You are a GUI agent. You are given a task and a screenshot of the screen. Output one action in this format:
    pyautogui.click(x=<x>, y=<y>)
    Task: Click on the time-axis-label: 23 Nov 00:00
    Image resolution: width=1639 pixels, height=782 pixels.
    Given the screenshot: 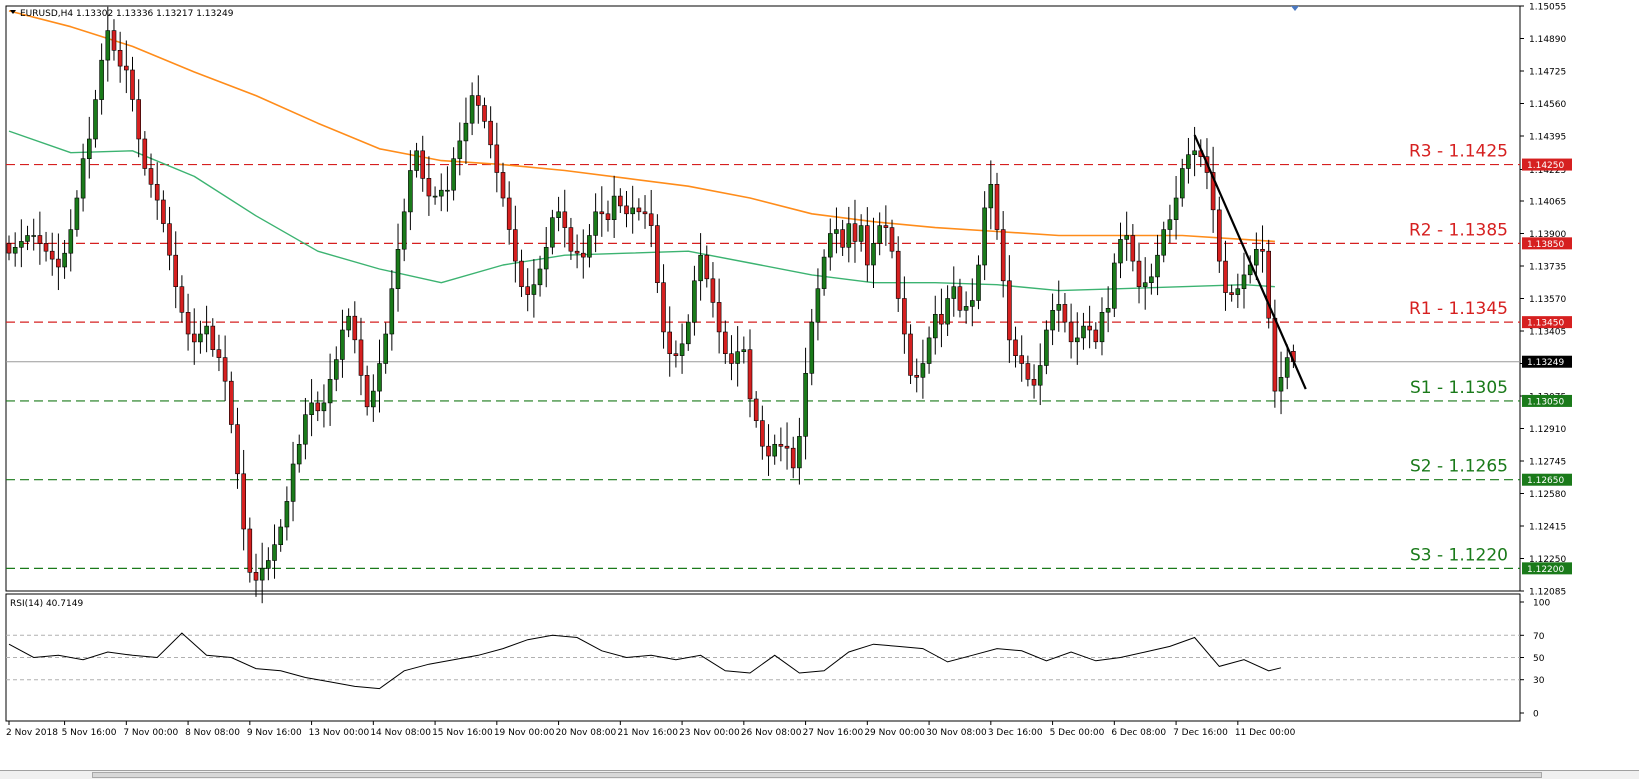 What is the action you would take?
    pyautogui.click(x=709, y=733)
    